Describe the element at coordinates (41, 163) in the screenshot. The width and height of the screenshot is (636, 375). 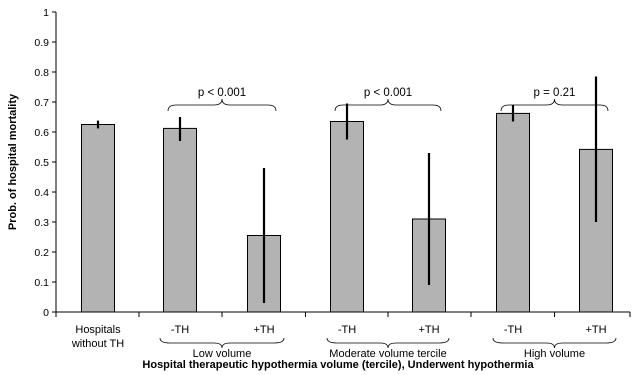
I see `y-tick-label: 0.5` at that location.